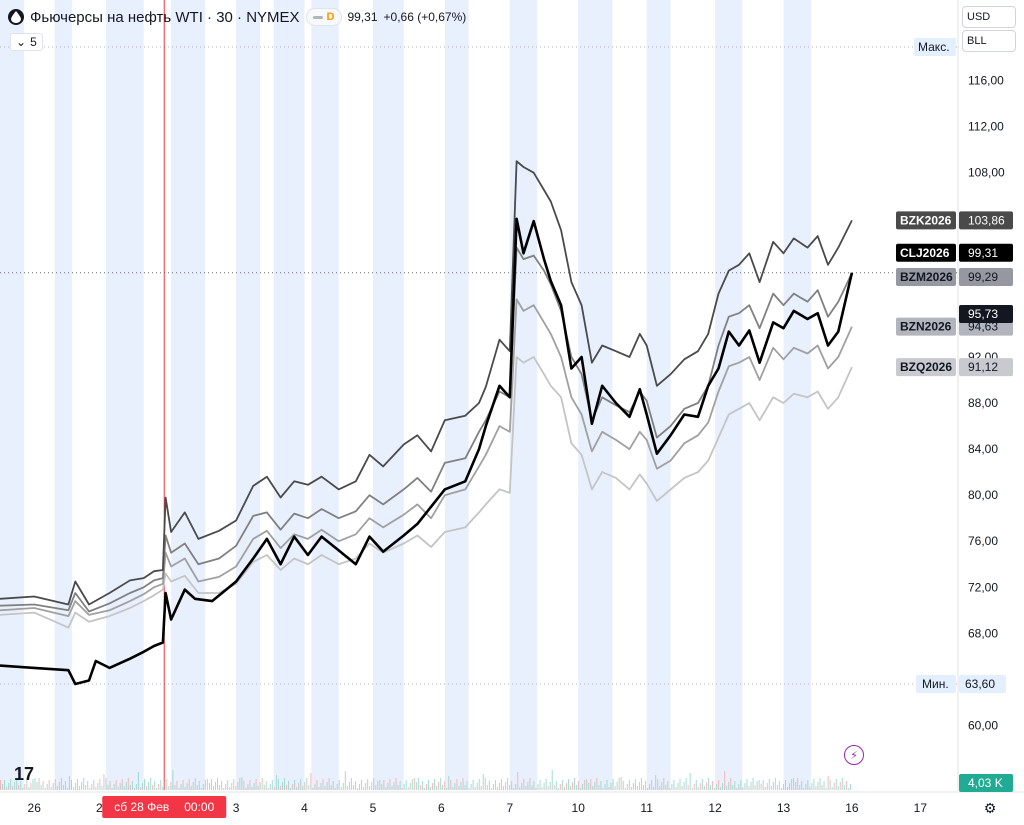 The width and height of the screenshot is (1024, 825). I want to click on dash-icon, so click(317, 17).